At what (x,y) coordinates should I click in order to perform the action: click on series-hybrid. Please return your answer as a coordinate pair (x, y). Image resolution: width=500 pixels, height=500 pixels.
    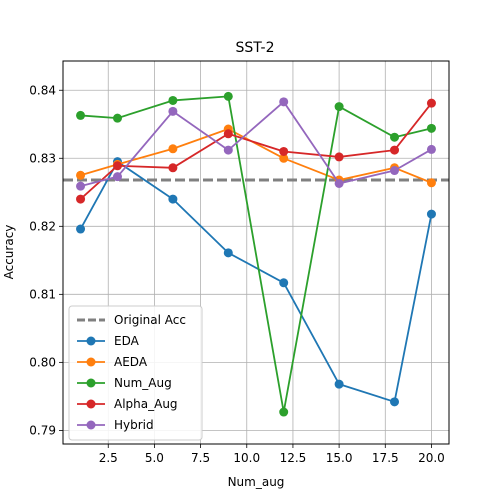
    Looking at the image, I should click on (256, 144).